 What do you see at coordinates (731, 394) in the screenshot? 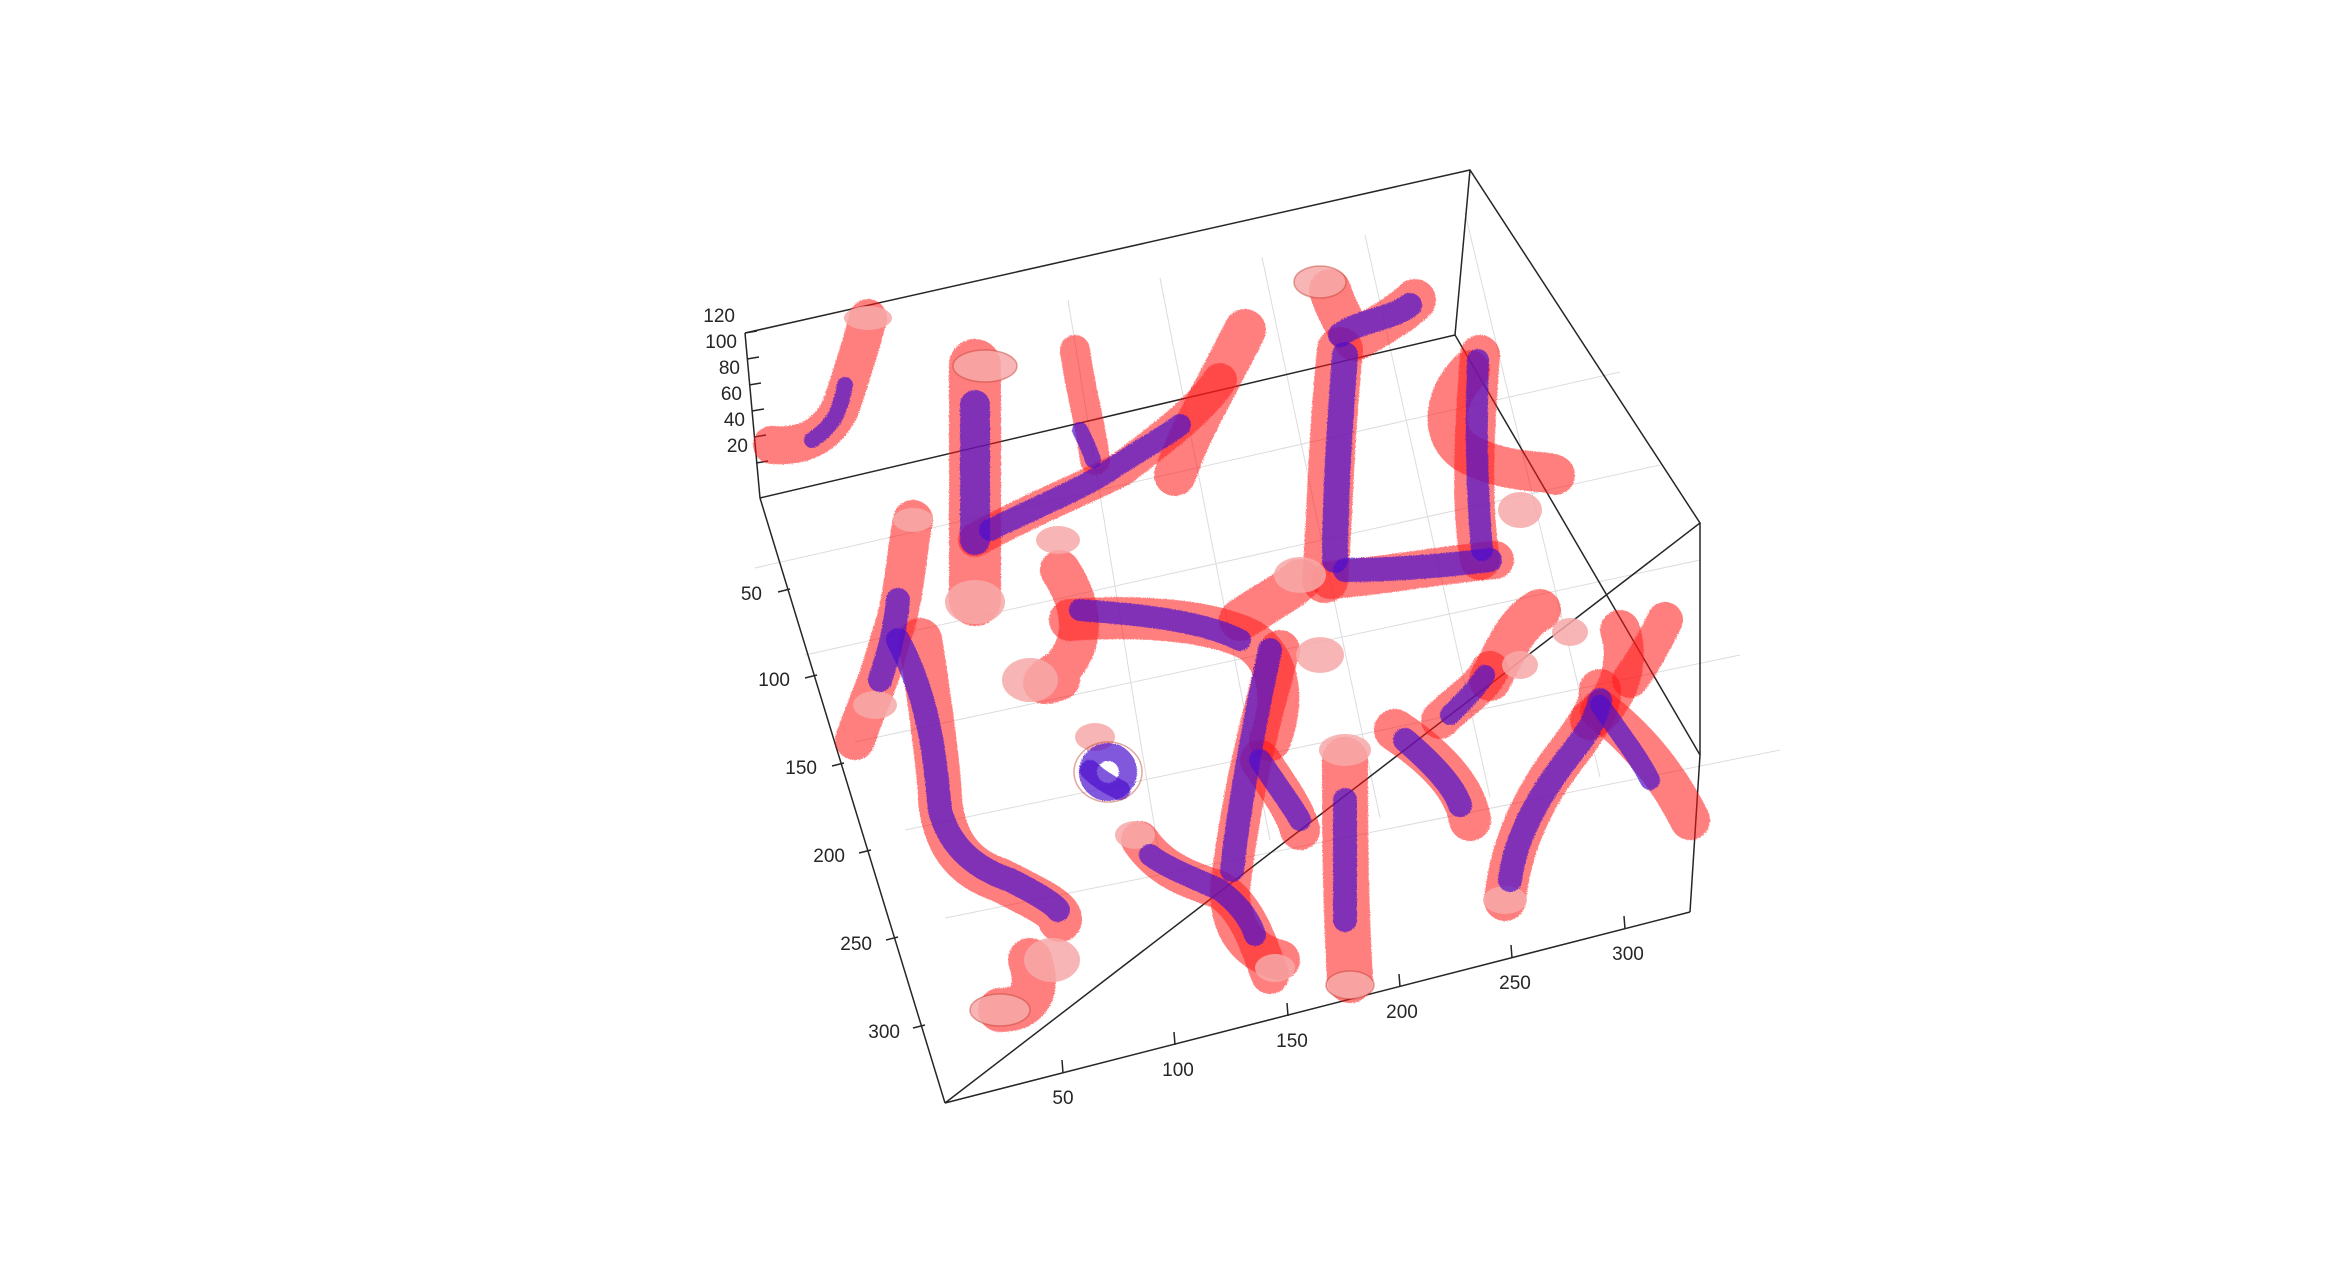
I see `z-tick-label: 60` at bounding box center [731, 394].